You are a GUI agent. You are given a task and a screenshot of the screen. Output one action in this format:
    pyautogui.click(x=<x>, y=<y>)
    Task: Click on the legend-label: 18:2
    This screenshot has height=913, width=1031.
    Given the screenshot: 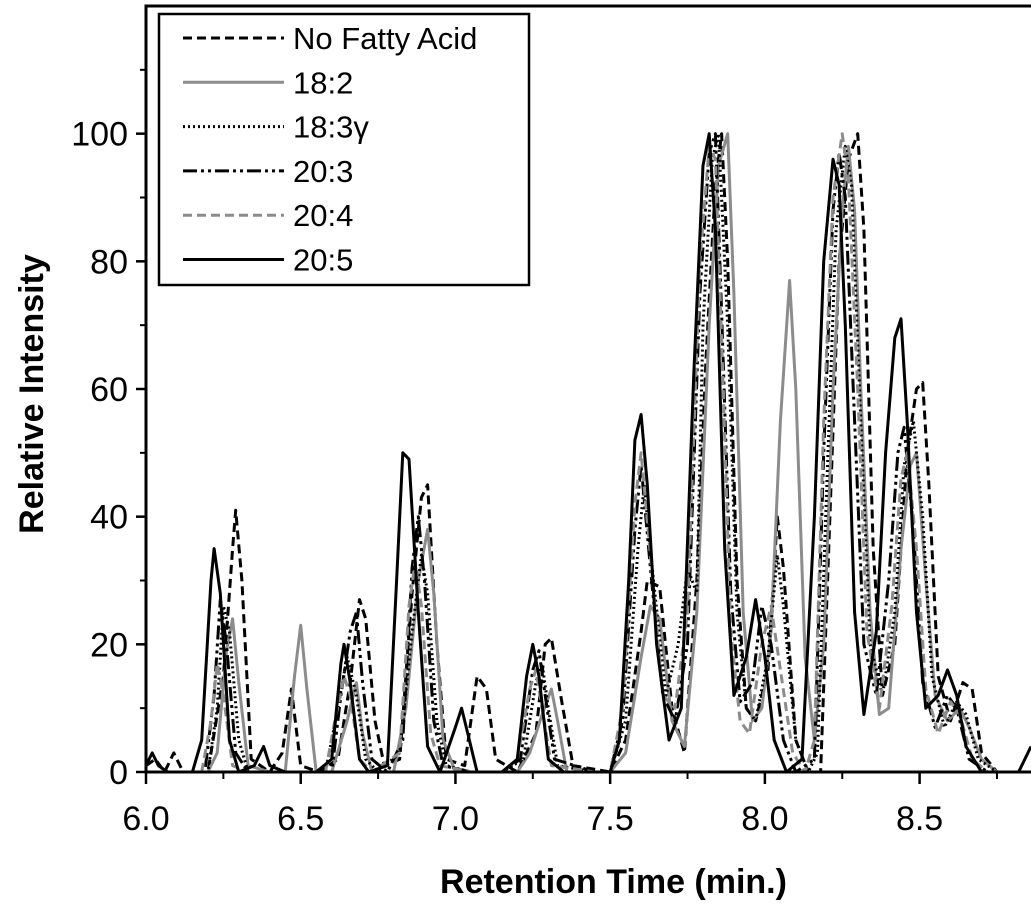 What is the action you would take?
    pyautogui.click(x=323, y=82)
    